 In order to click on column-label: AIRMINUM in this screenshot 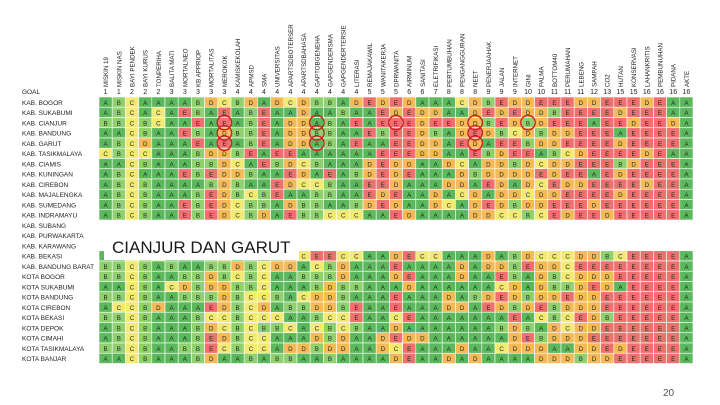, I will do `click(410, 71)`.